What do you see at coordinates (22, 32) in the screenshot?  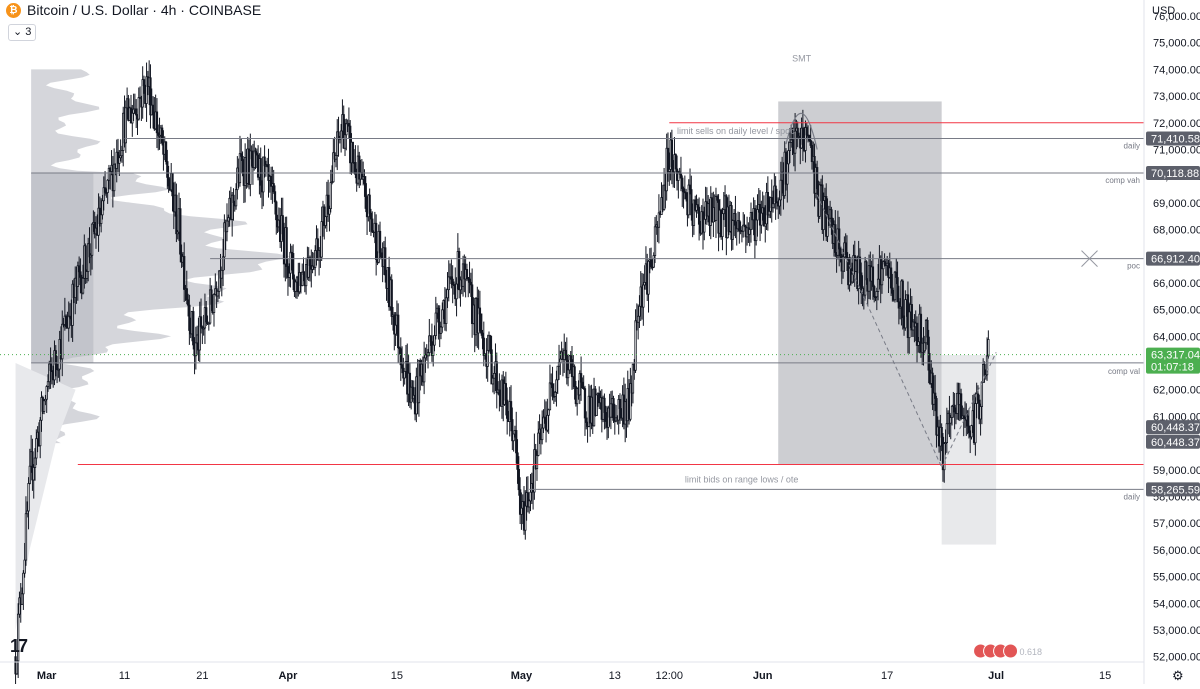 I see `indicators-toggle: ⌄ 3` at bounding box center [22, 32].